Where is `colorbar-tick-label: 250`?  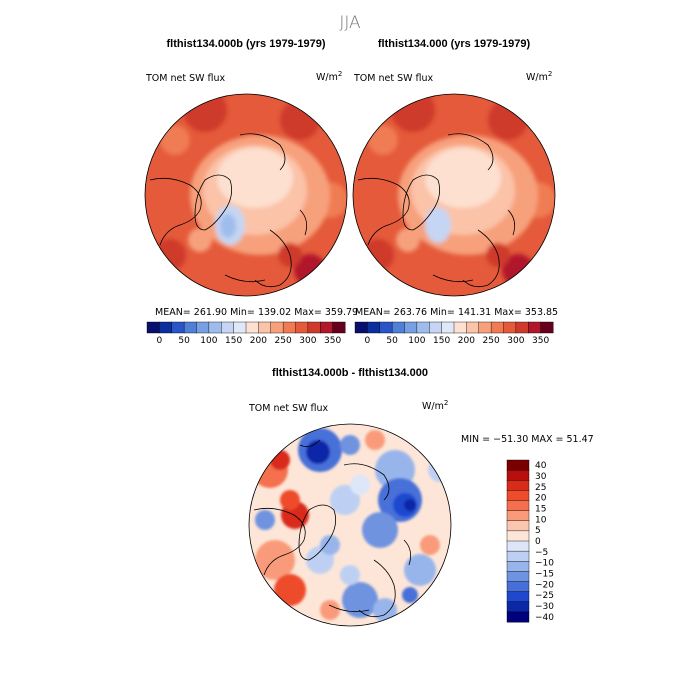 colorbar-tick-label: 250 is located at coordinates (283, 341).